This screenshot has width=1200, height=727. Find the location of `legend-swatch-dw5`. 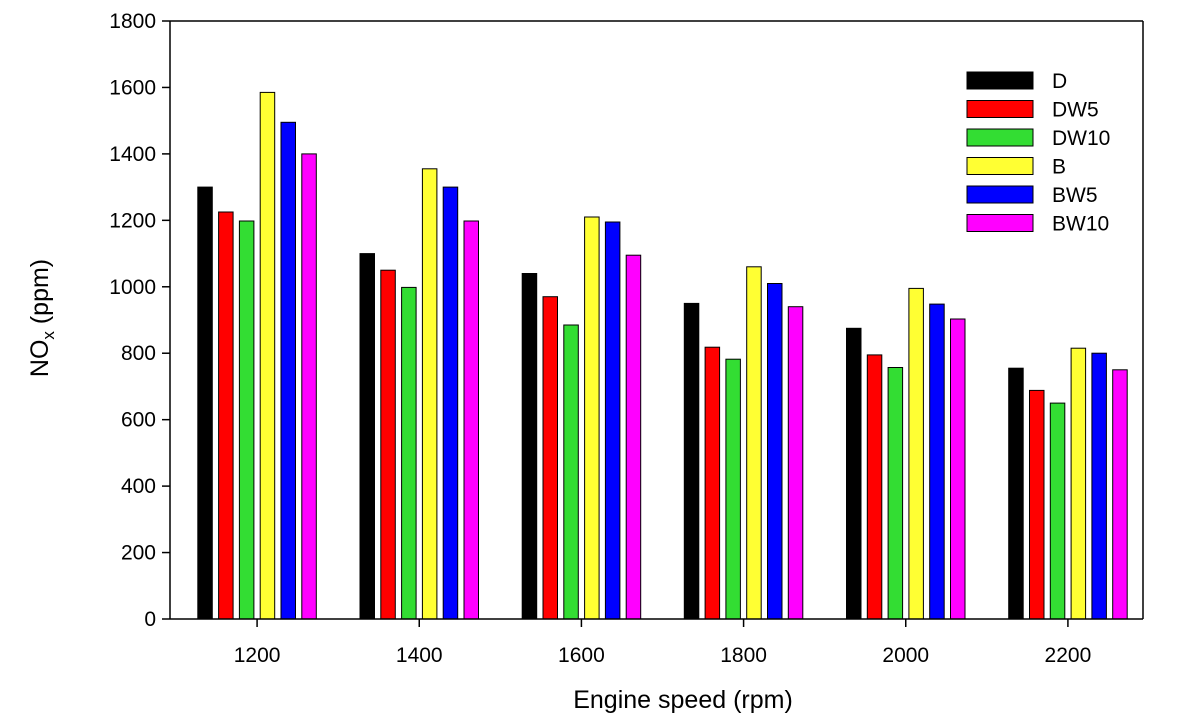

legend-swatch-dw5 is located at coordinates (1000, 109).